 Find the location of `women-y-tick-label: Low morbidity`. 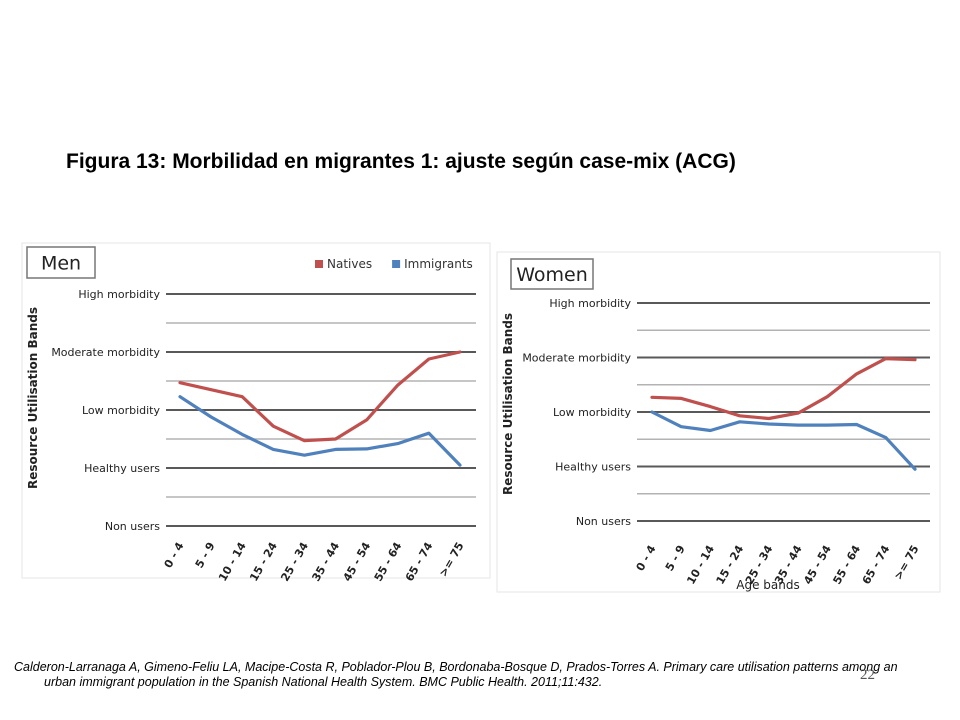

women-y-tick-label: Low morbidity is located at coordinates (592, 412).